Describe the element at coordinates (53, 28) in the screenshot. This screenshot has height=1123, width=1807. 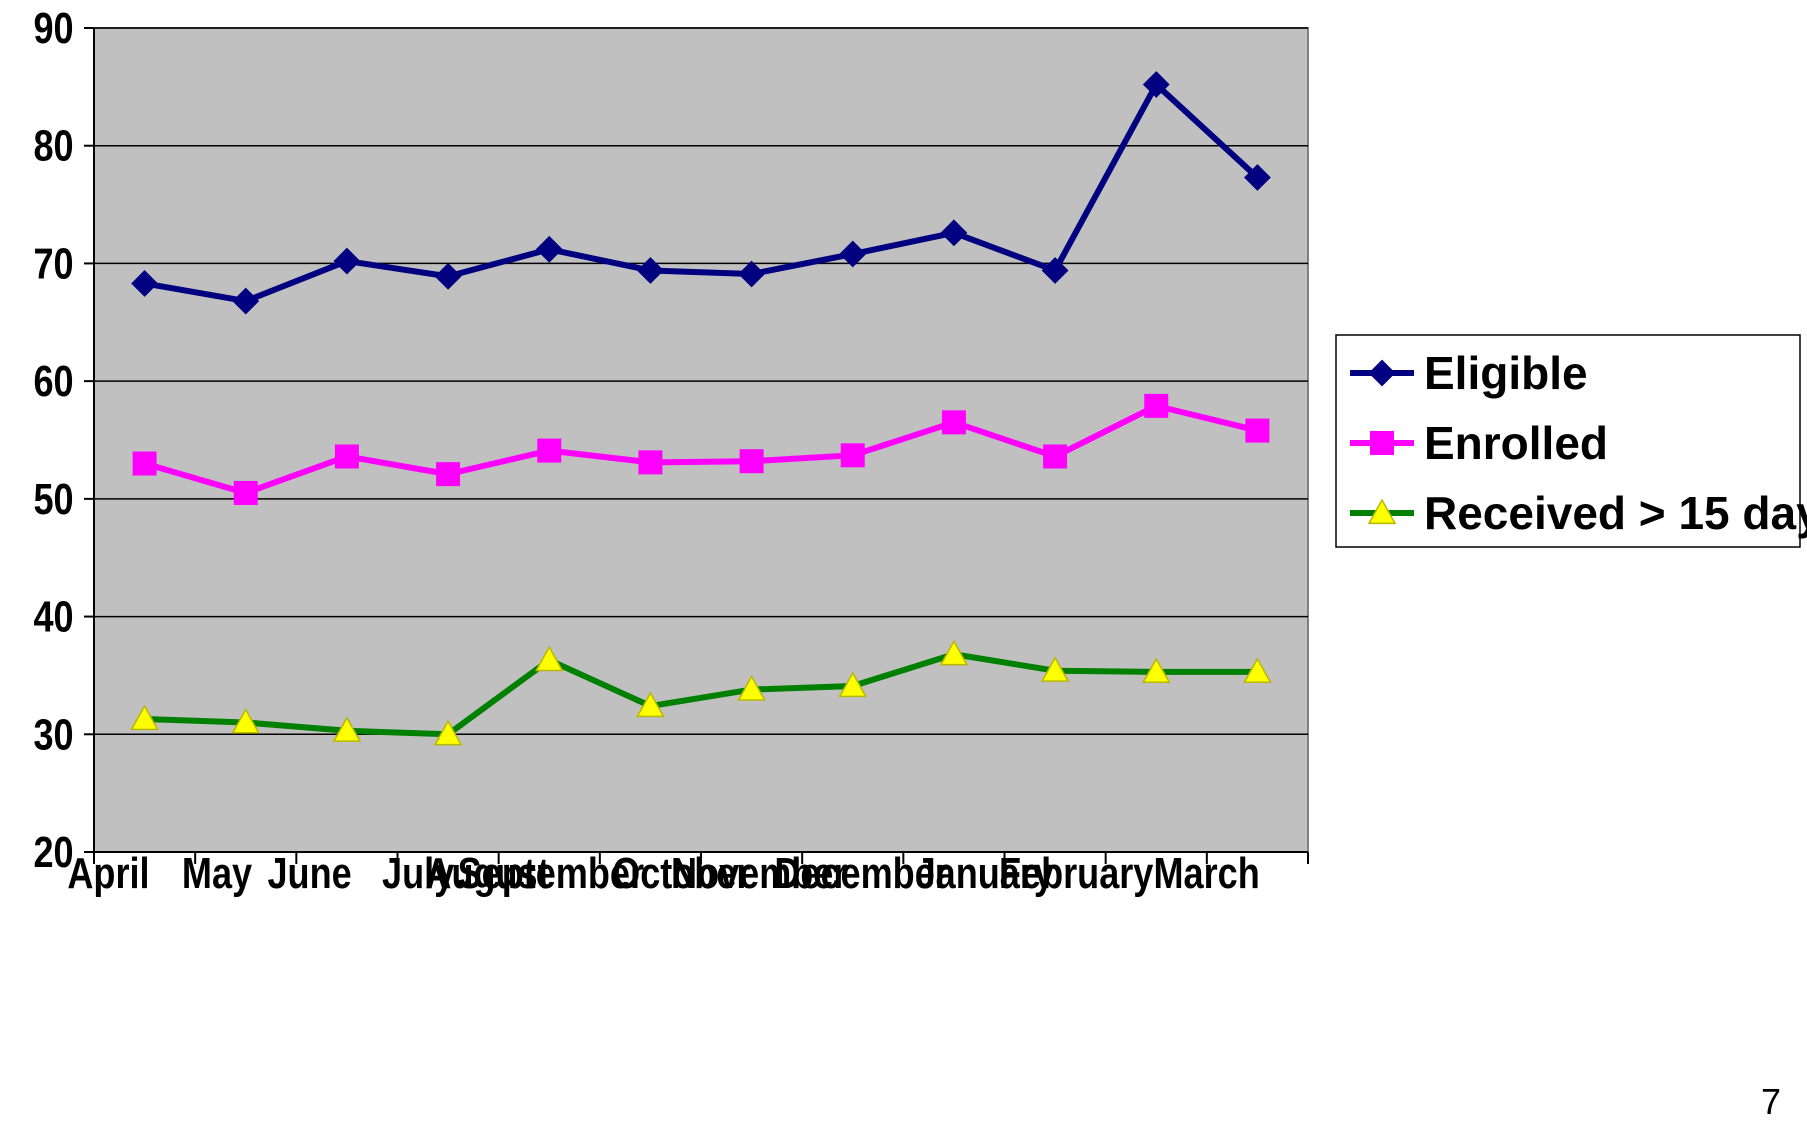
I see `y-tick-label: 90` at that location.